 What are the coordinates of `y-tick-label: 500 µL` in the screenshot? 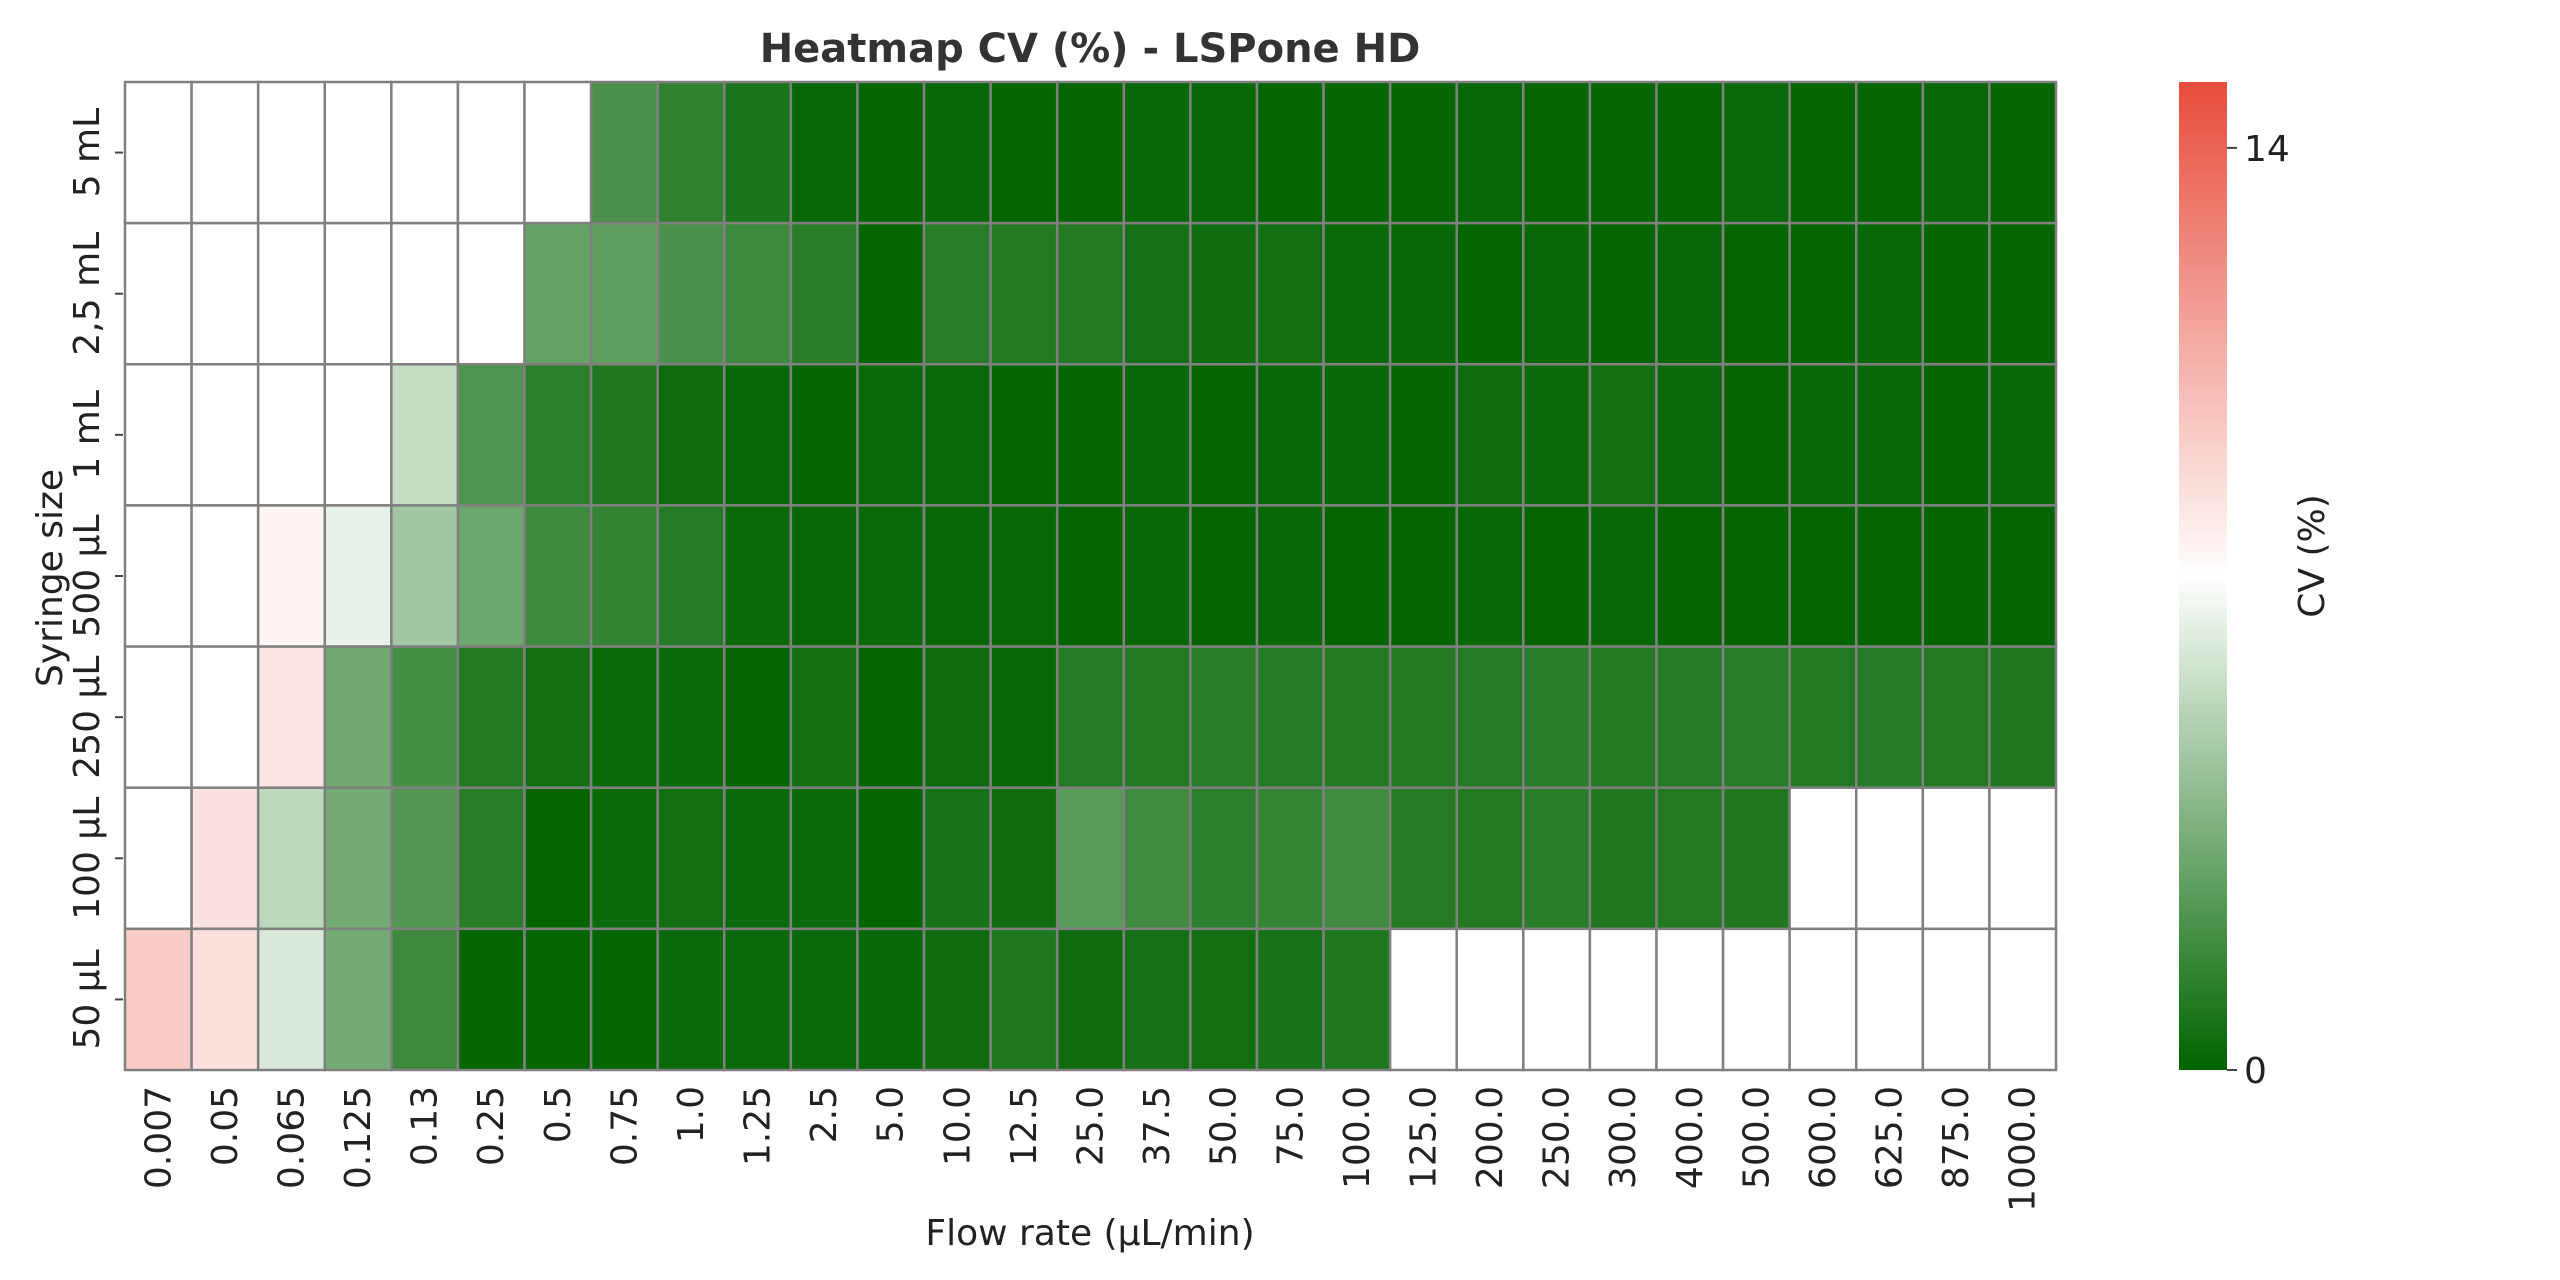 It's located at (87, 575).